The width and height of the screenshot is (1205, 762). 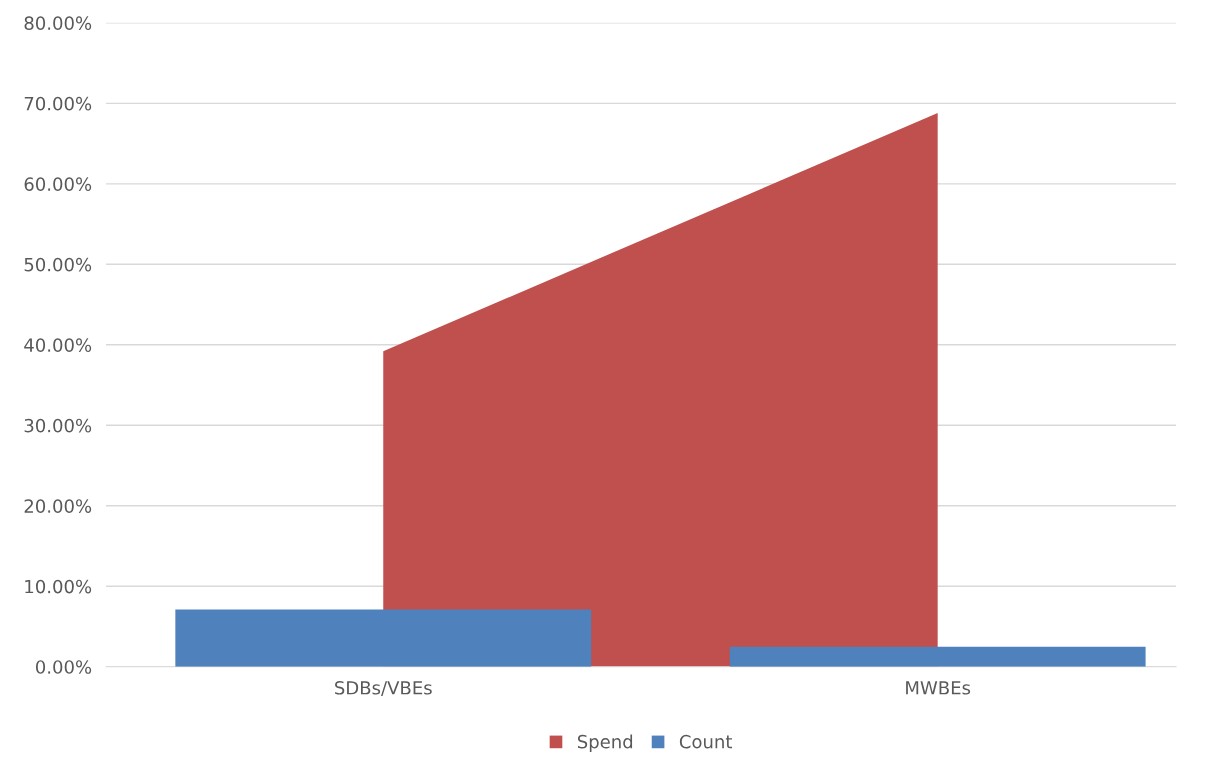 What do you see at coordinates (706, 741) in the screenshot?
I see `legend-label: Count` at bounding box center [706, 741].